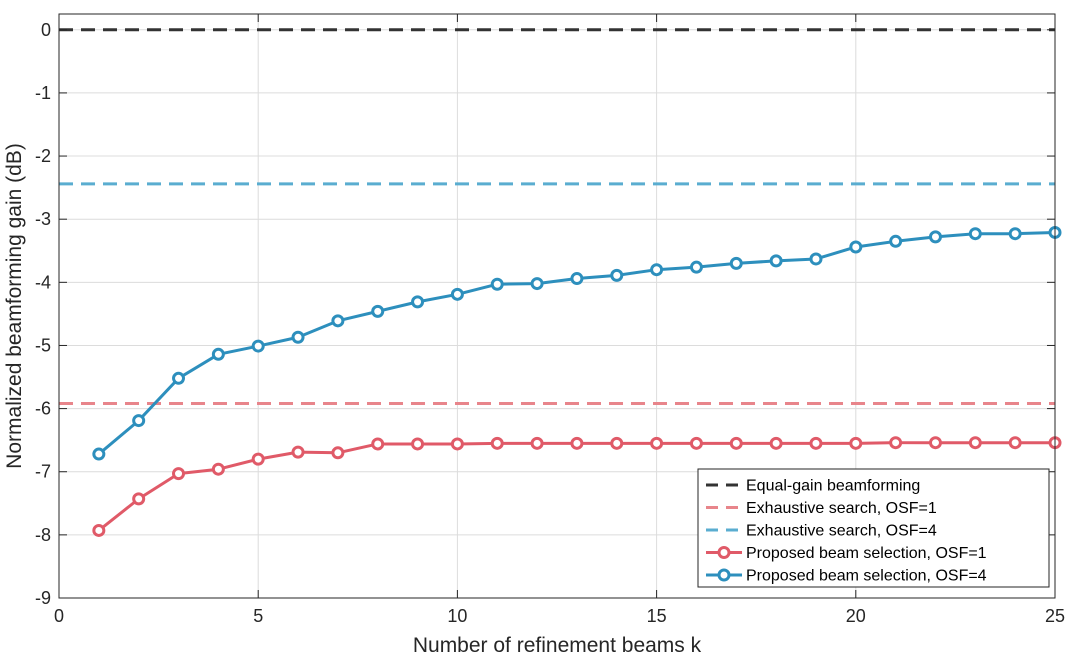 The width and height of the screenshot is (1068, 660). What do you see at coordinates (43, 598) in the screenshot?
I see `y-tick-label: -9` at bounding box center [43, 598].